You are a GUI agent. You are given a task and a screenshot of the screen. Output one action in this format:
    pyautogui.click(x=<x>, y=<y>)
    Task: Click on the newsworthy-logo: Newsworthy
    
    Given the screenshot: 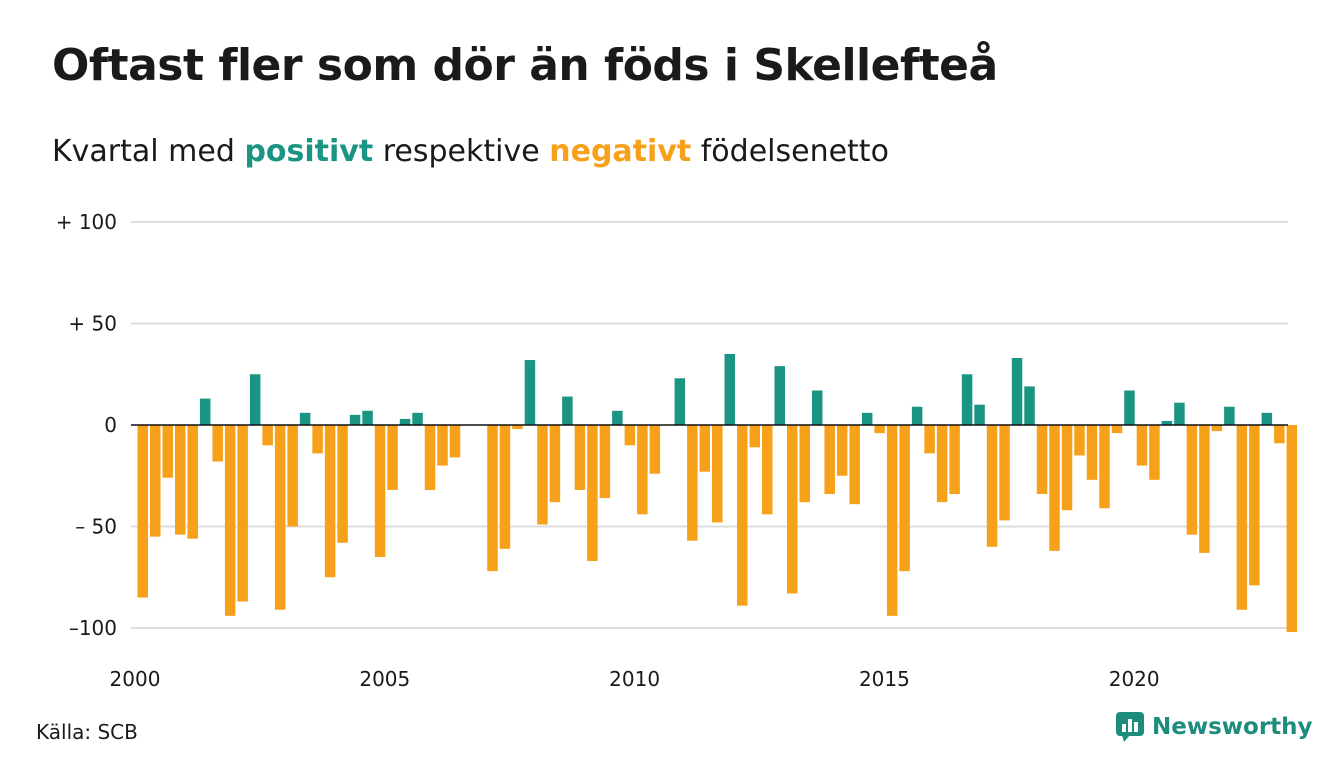 What is the action you would take?
    pyautogui.click(x=1214, y=727)
    